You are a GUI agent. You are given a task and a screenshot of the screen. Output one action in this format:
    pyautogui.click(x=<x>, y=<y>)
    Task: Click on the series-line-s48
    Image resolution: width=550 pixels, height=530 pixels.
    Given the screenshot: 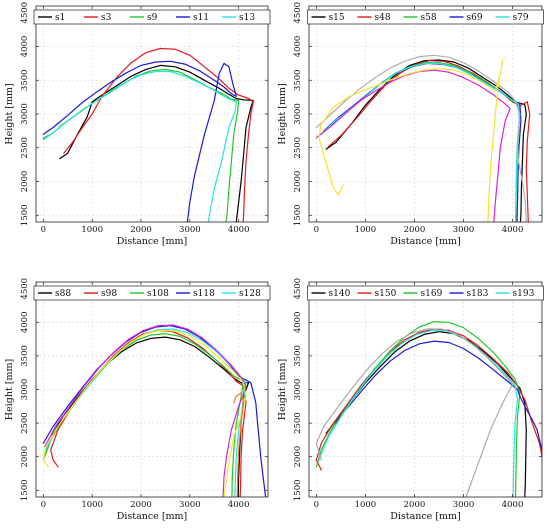 What is the action you would take?
    pyautogui.click(x=429, y=141)
    